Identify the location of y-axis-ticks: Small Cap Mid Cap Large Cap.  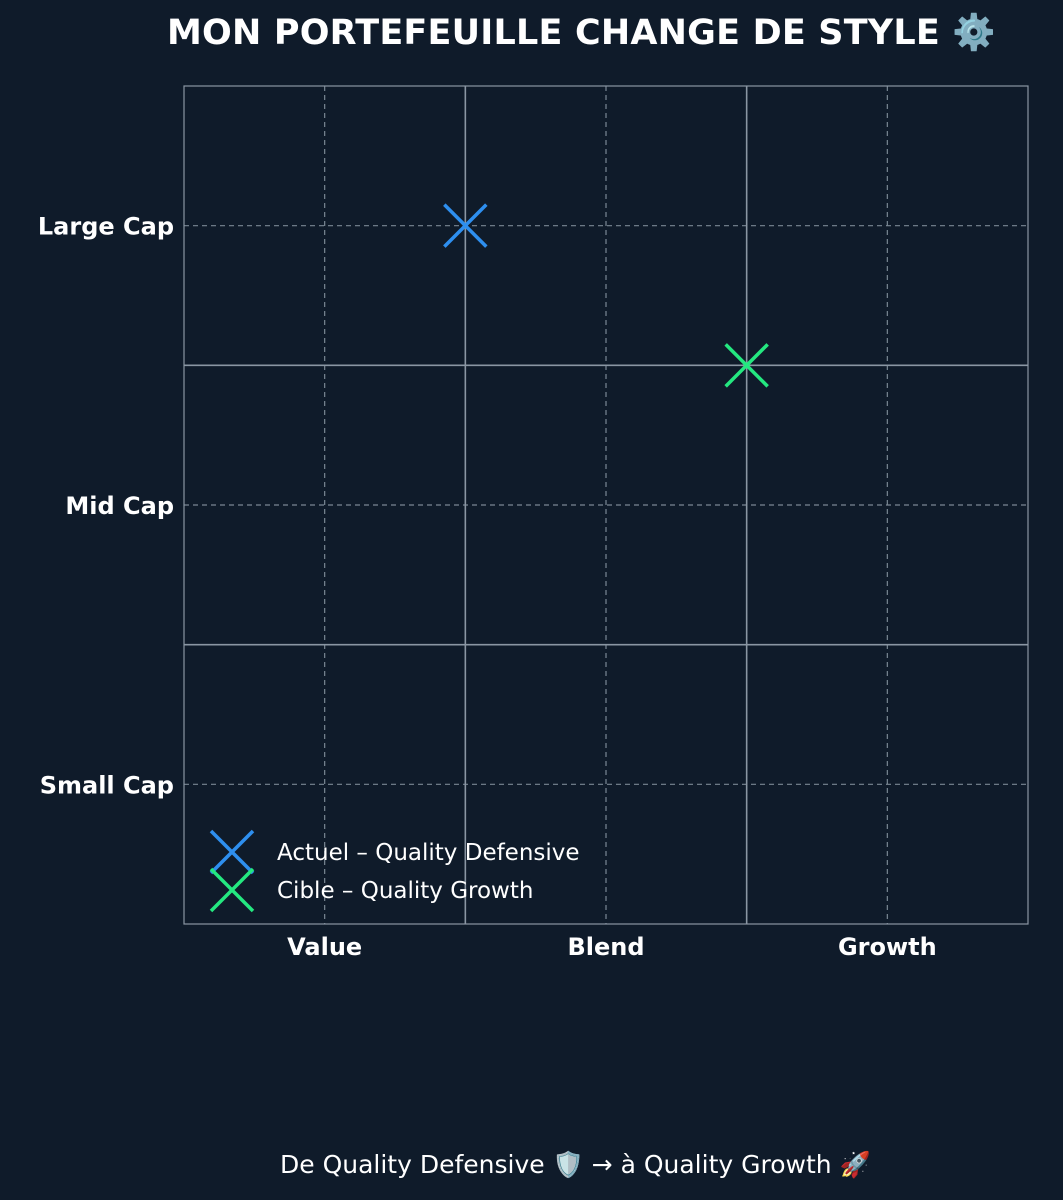
(106, 506).